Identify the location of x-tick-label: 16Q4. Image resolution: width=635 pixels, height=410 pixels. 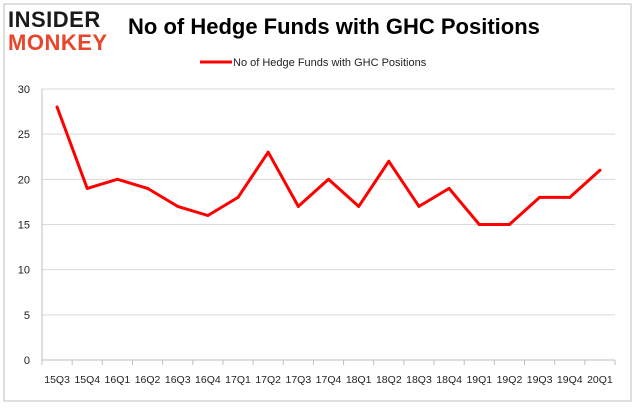
(208, 380).